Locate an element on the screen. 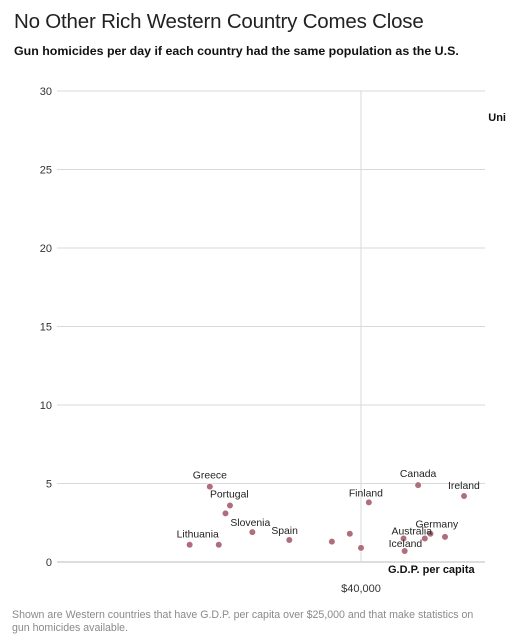  y-tick-label: 15 is located at coordinates (46, 328).